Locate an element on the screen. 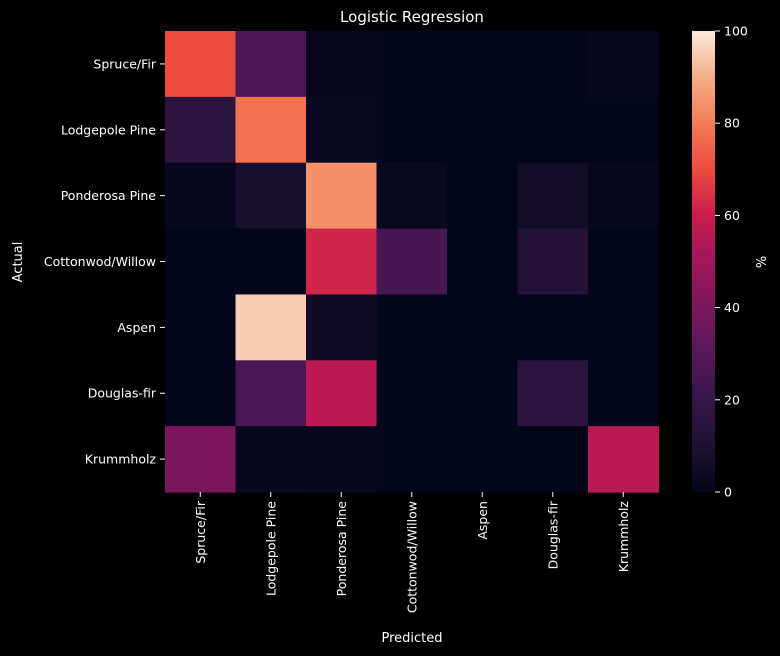  colorbar-label: % is located at coordinates (762, 262).